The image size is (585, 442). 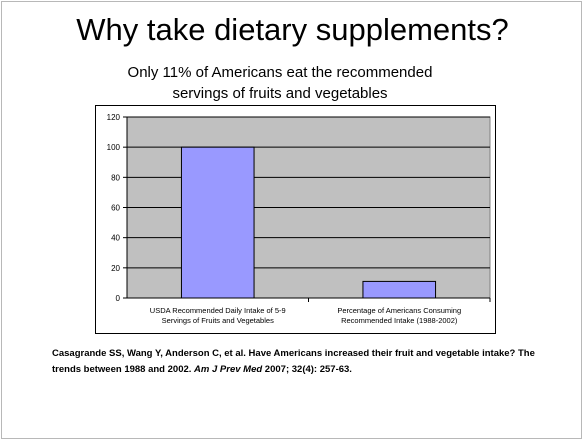 I want to click on y-tick-label: 100, so click(x=114, y=147).